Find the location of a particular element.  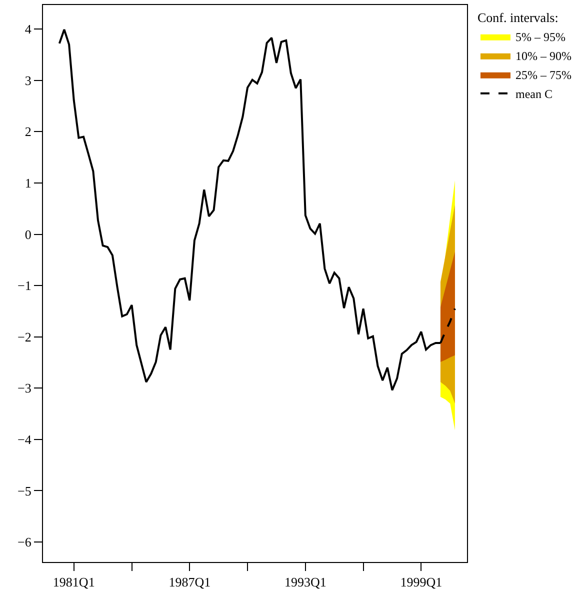

y-tick-label: 1 is located at coordinates (28, 183).